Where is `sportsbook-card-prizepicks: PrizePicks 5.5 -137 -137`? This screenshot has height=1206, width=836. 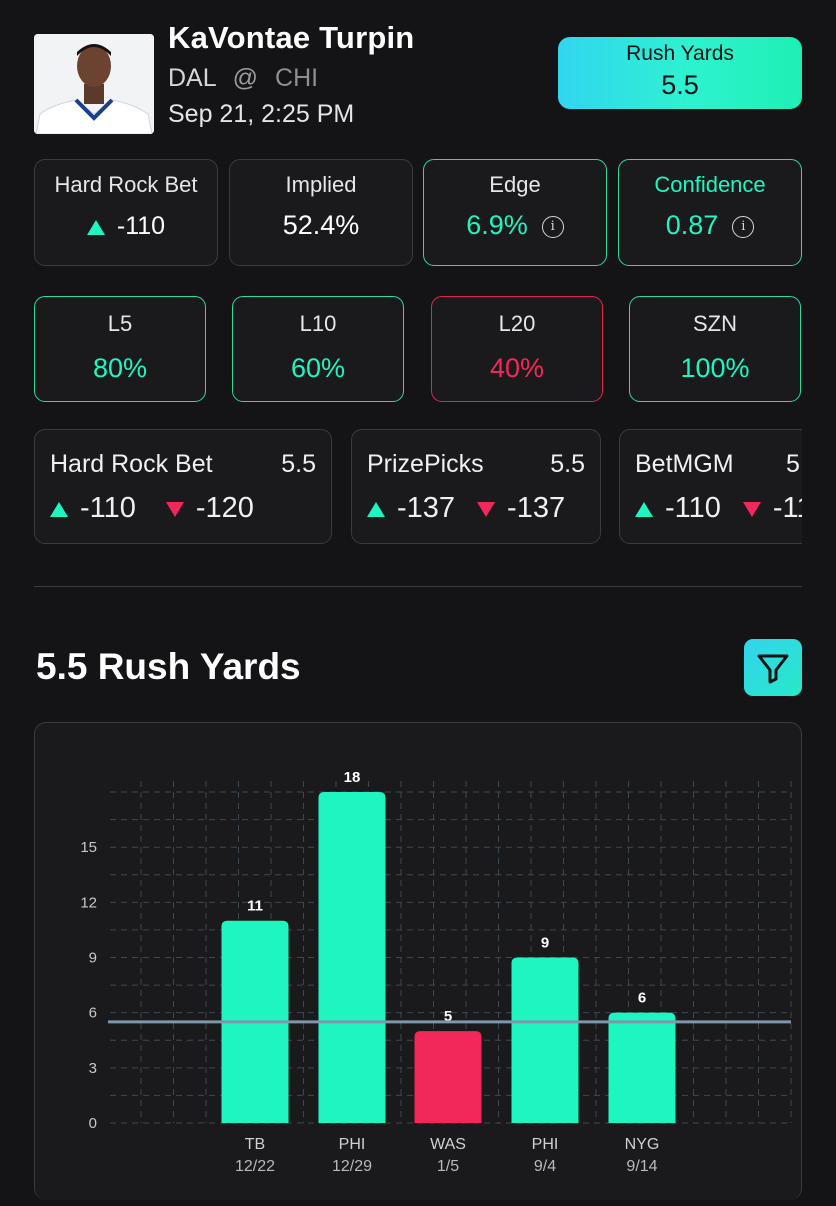
sportsbook-card-prizepicks: PrizePicks 5.5 -137 -137 is located at coordinates (476, 486).